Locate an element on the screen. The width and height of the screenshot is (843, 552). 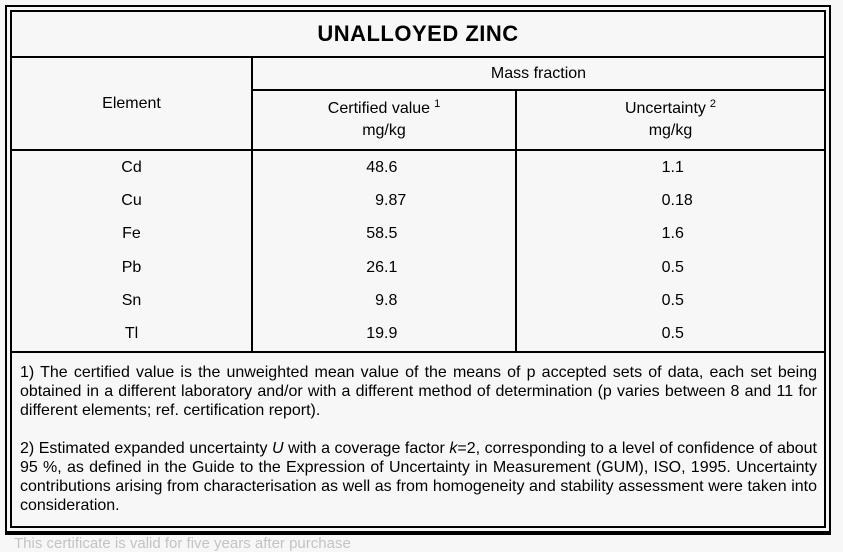
certified-value-cell: 19.9 is located at coordinates (383, 334).